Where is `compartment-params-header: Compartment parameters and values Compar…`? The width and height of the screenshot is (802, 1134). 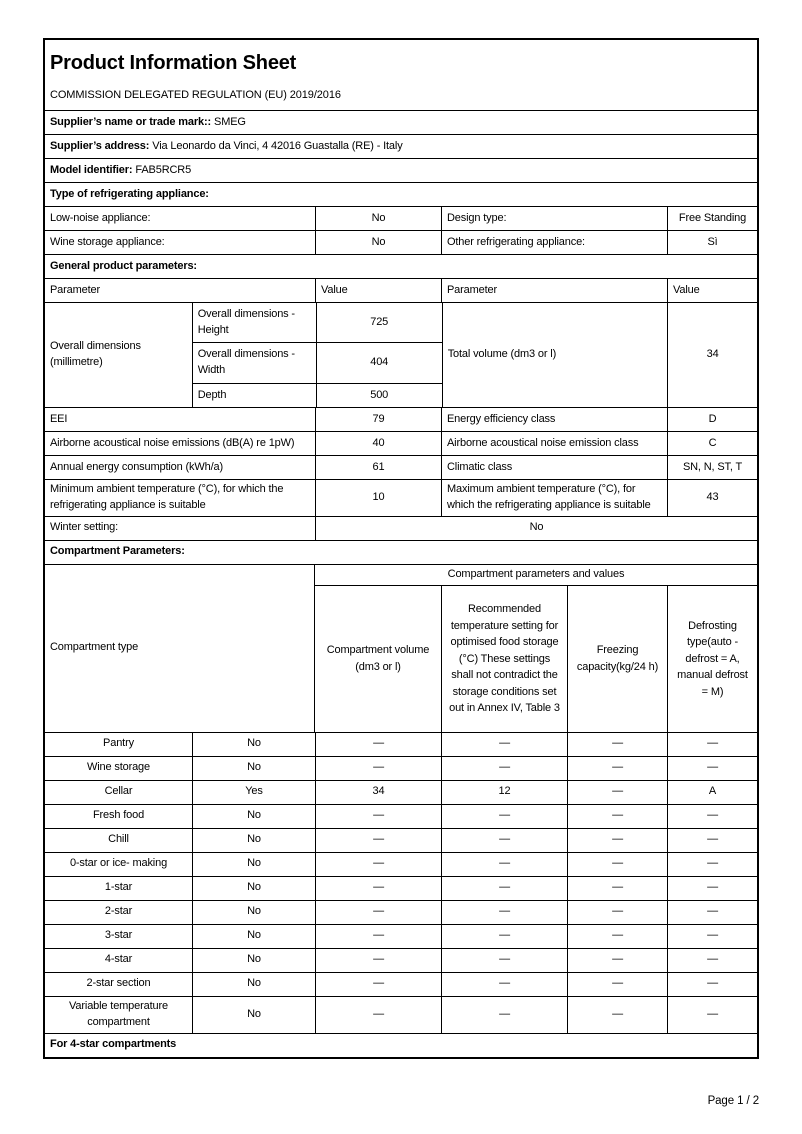 compartment-params-header: Compartment parameters and values Compar… is located at coordinates (535, 648).